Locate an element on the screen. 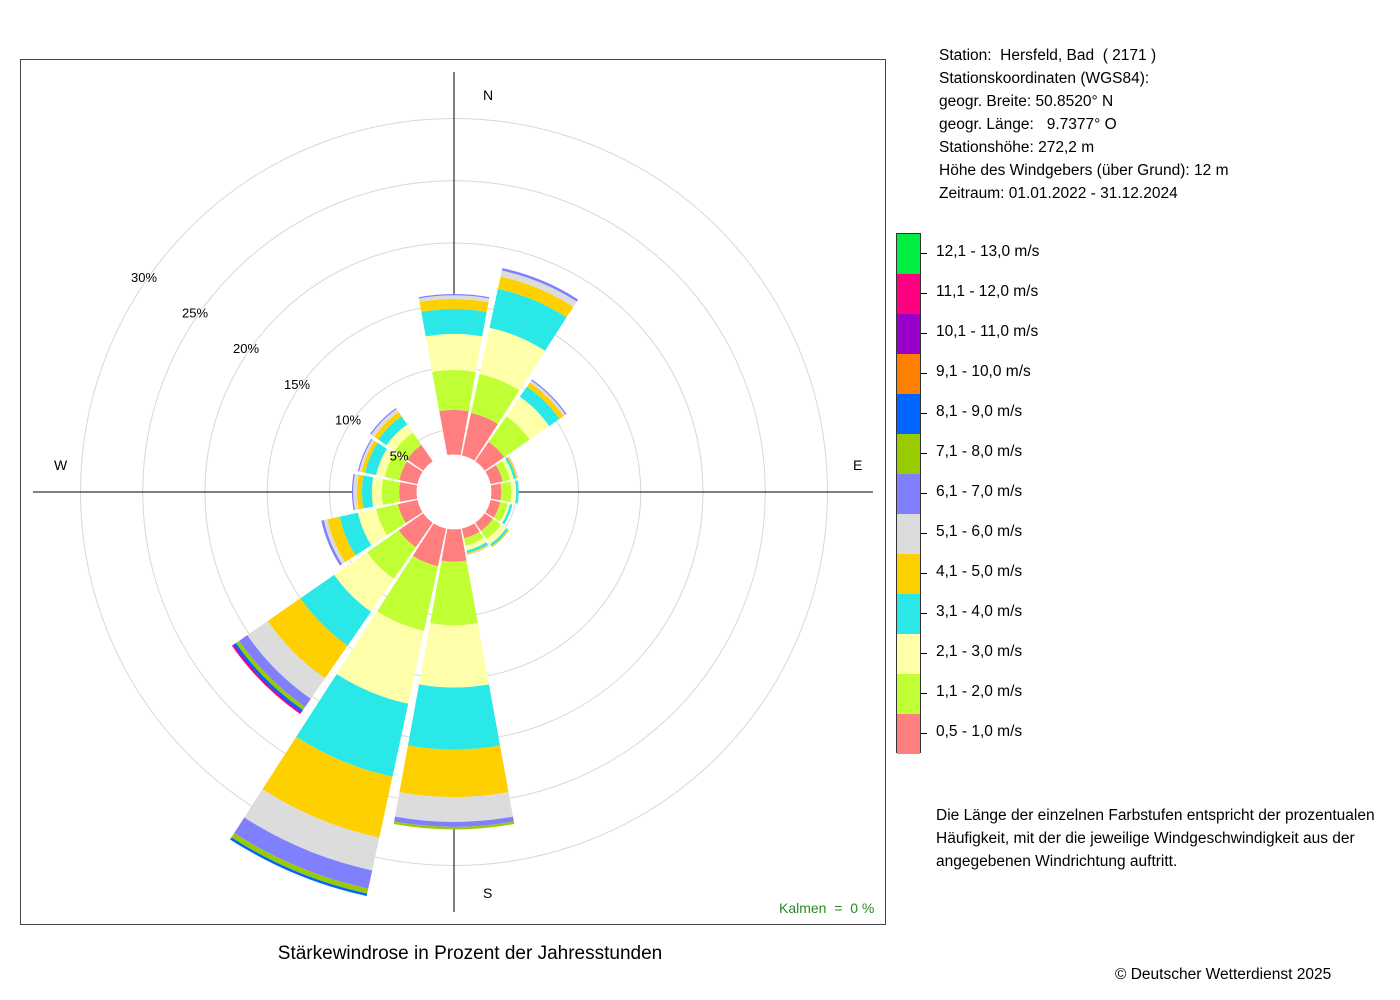 The height and width of the screenshot is (1000, 1400). sensor-height: Höhe des Windgebers (über Grund): 12 m is located at coordinates (1084, 170).